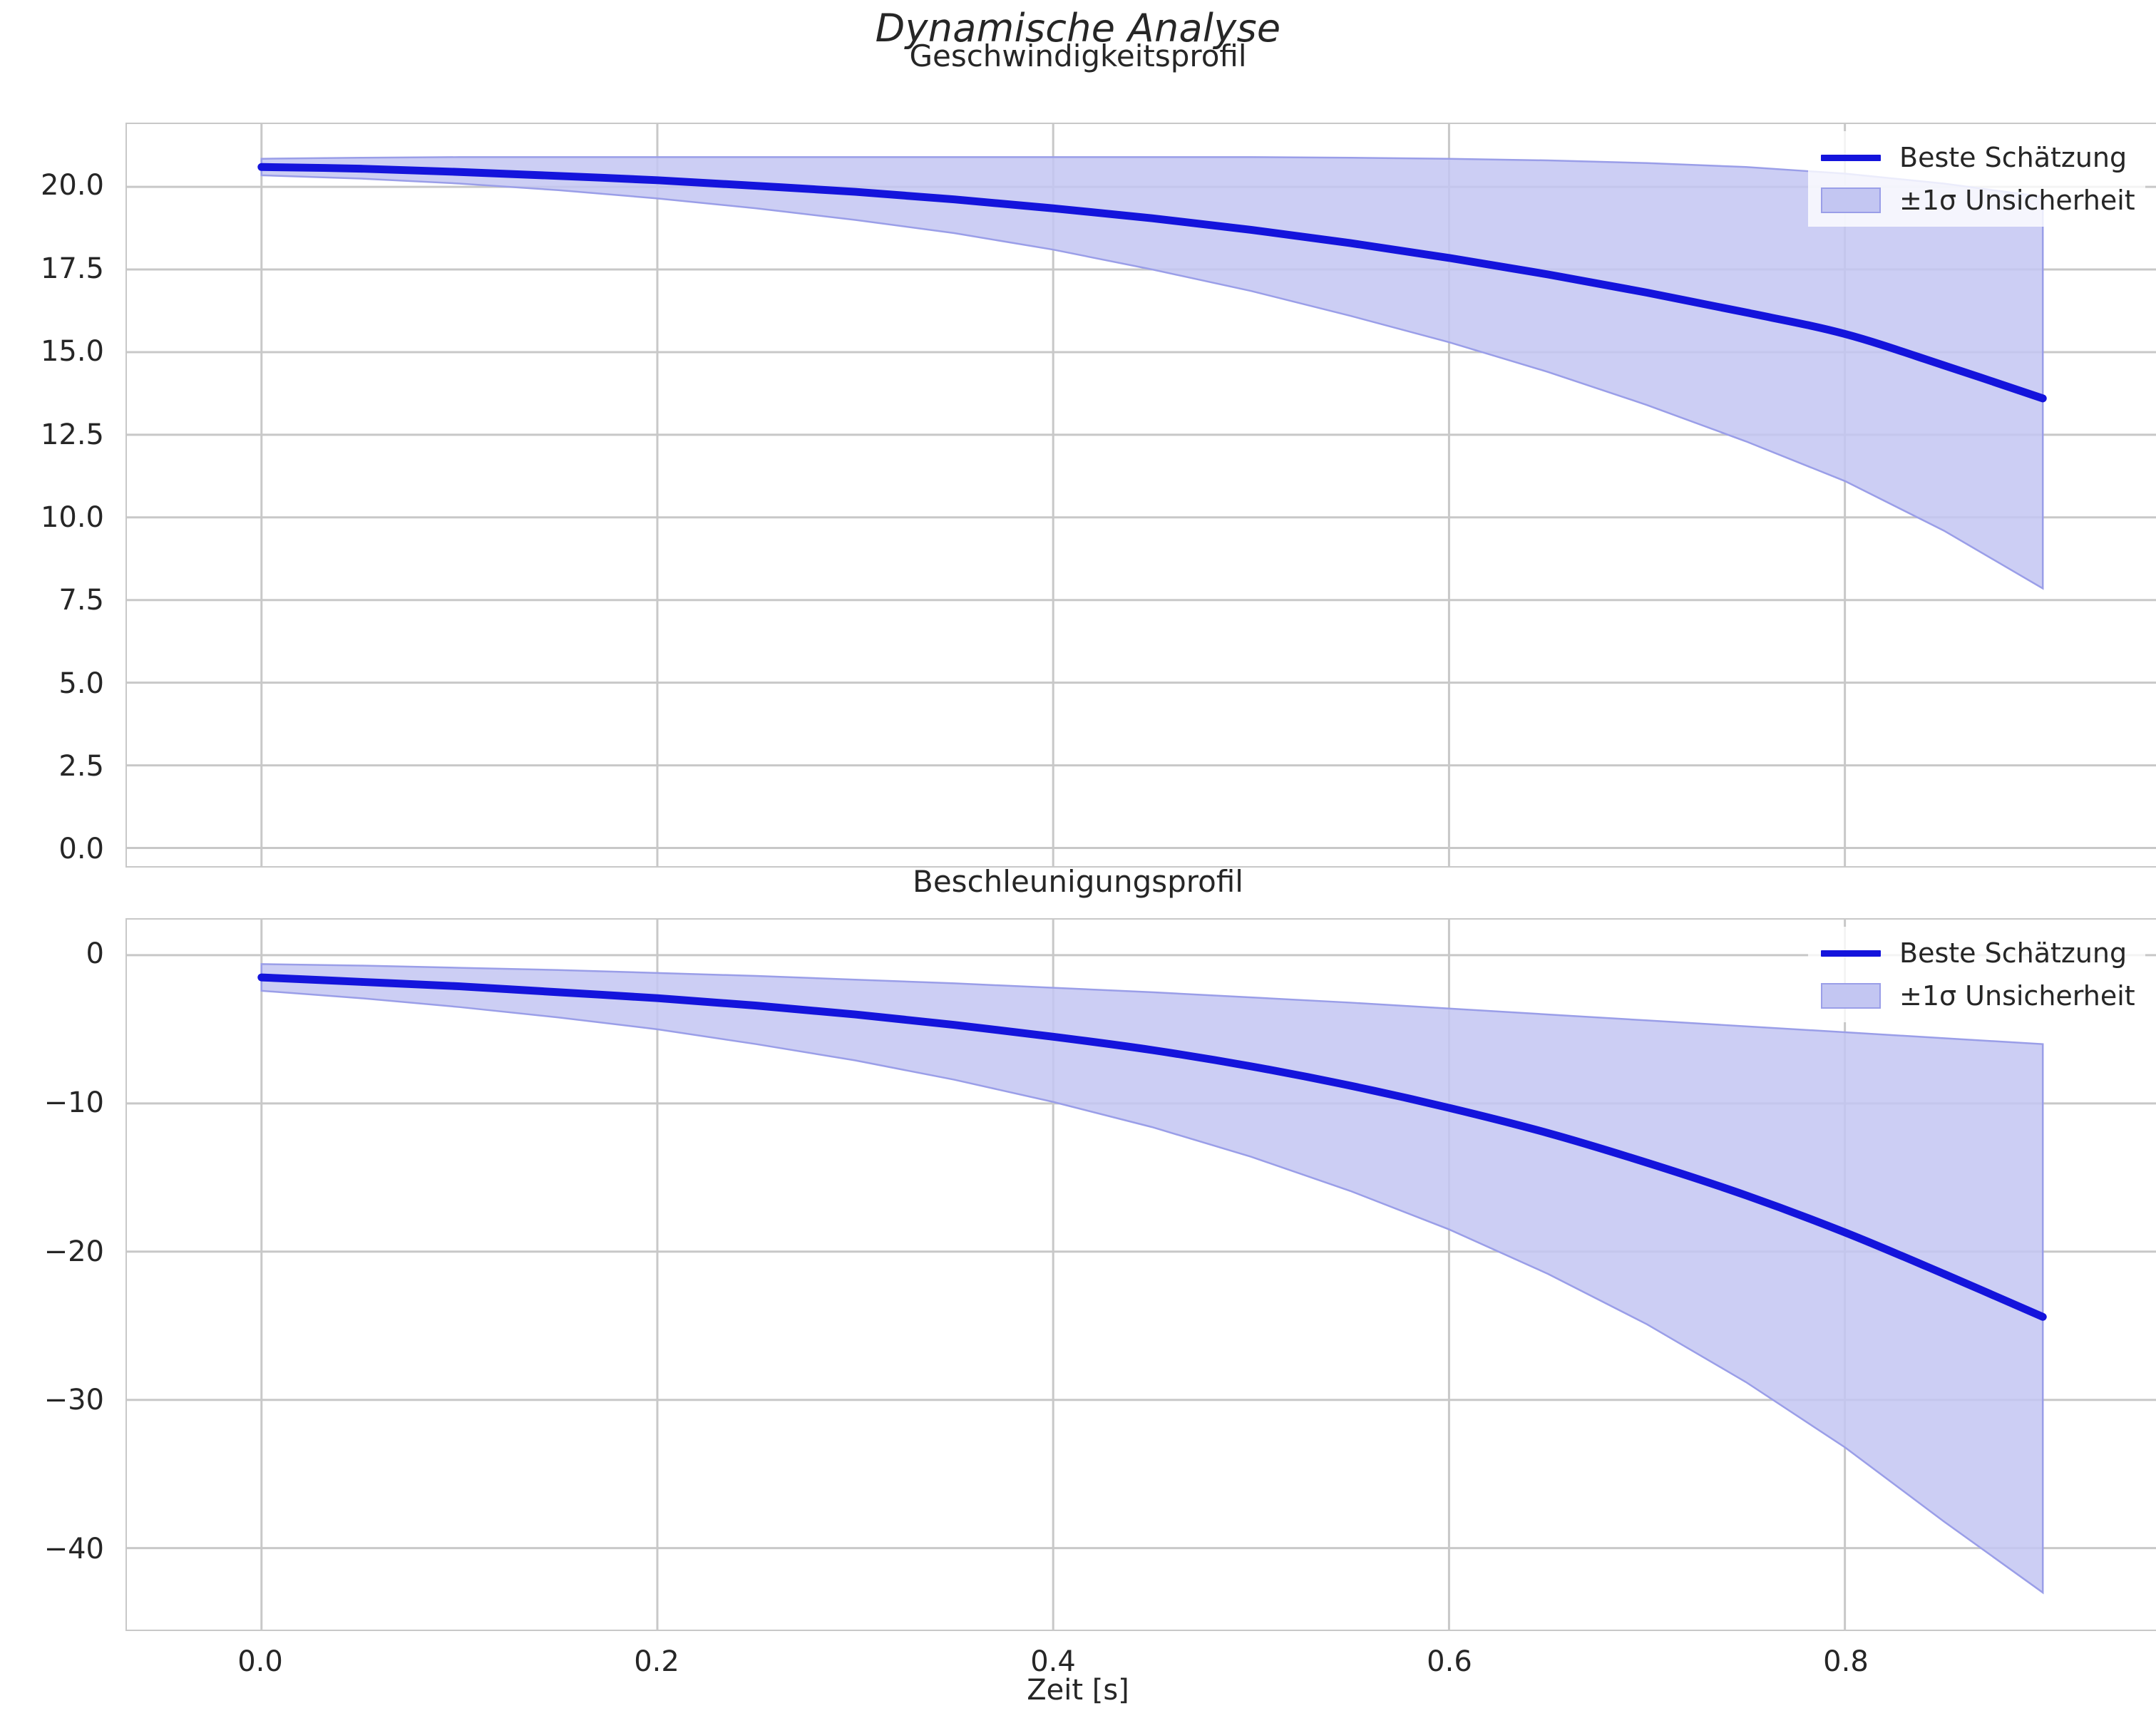 This screenshot has height=1728, width=2156. I want to click on acceleration-ytick-label: −30, so click(73, 1400).